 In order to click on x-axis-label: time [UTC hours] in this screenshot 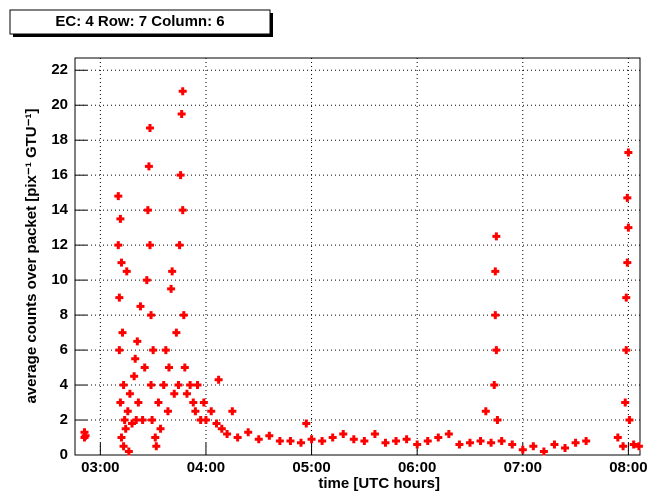, I will do `click(379, 483)`.